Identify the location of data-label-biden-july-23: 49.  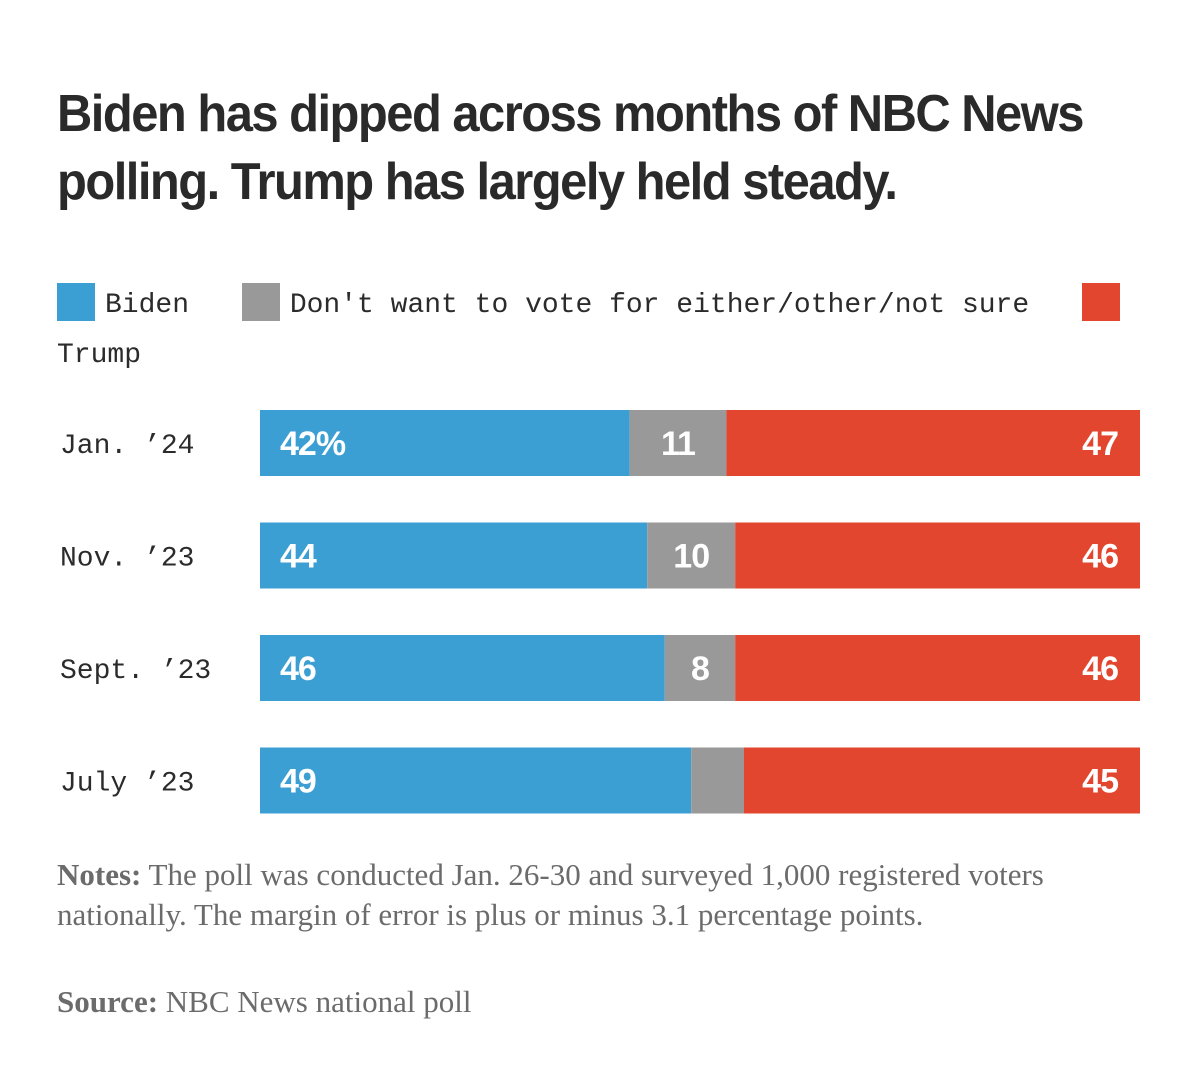
(298, 782).